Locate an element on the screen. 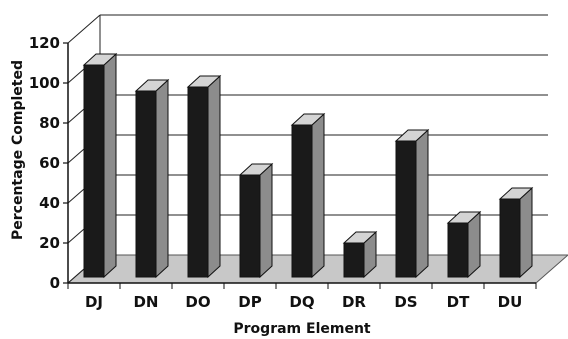  y-tick-label-0: 0 is located at coordinates (55, 283).